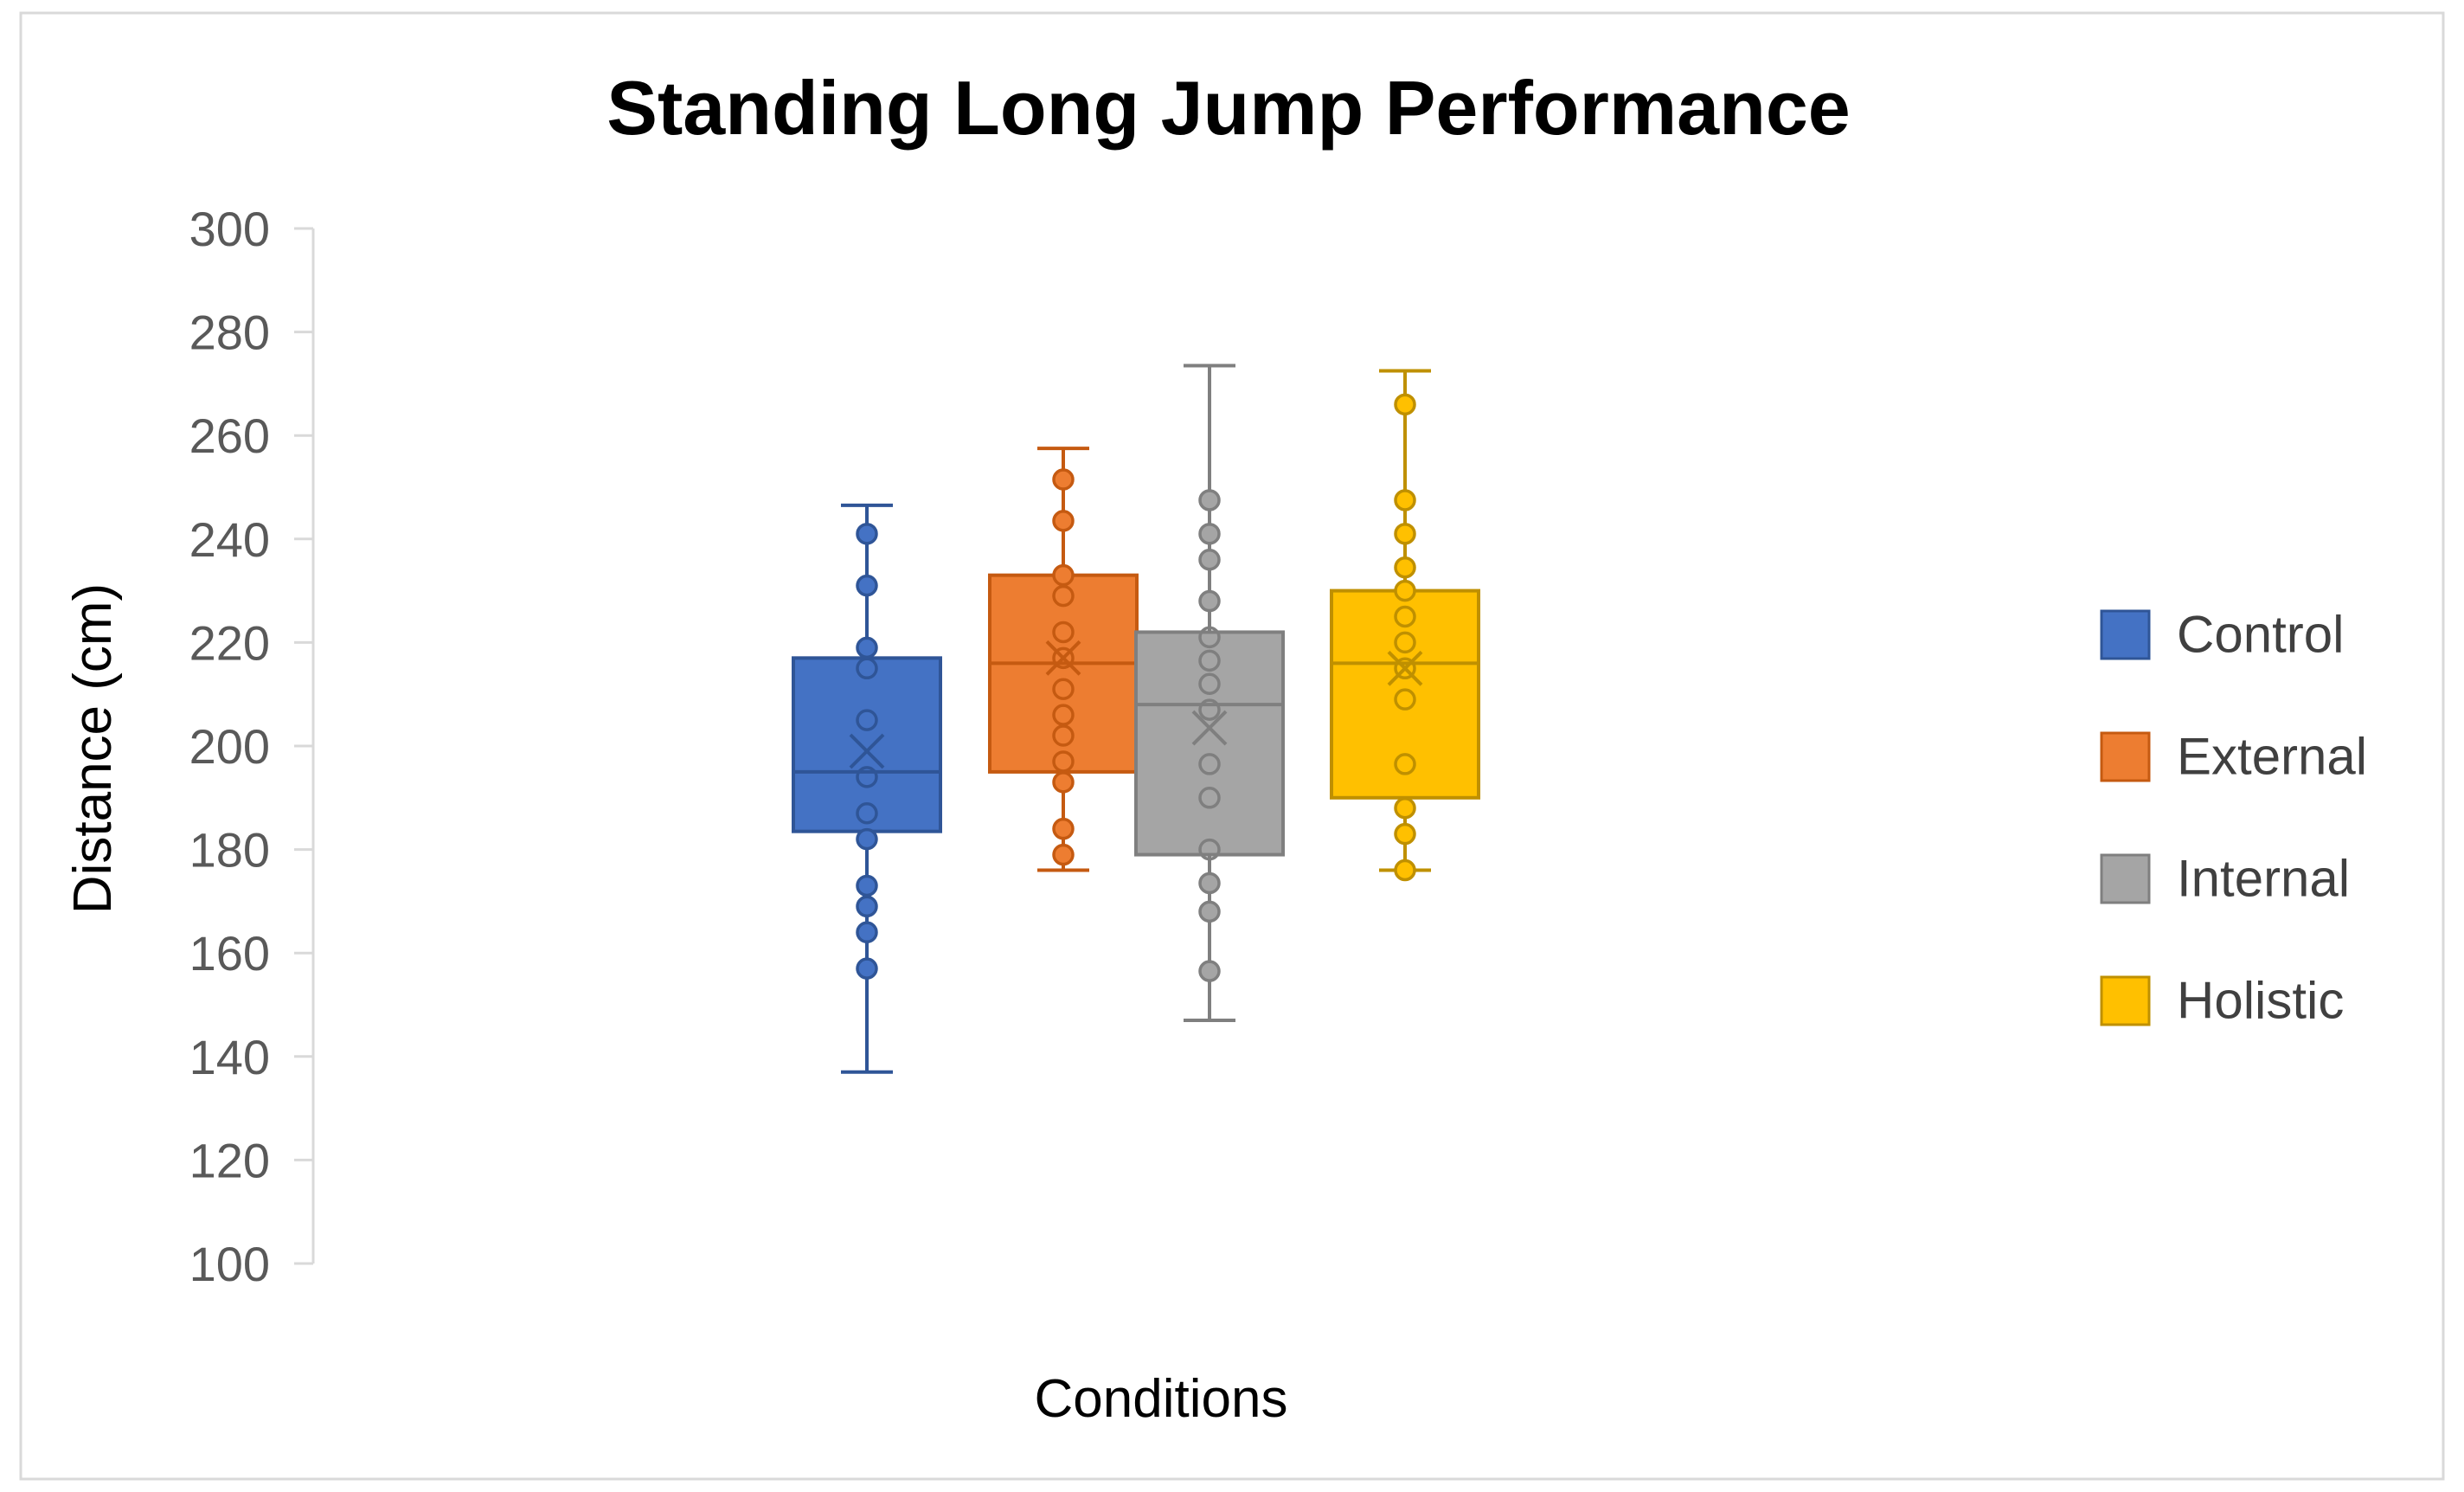 This screenshot has height=1492, width=2464. What do you see at coordinates (1228, 108) in the screenshot?
I see `chart-title: Standing Long Jump Performance` at bounding box center [1228, 108].